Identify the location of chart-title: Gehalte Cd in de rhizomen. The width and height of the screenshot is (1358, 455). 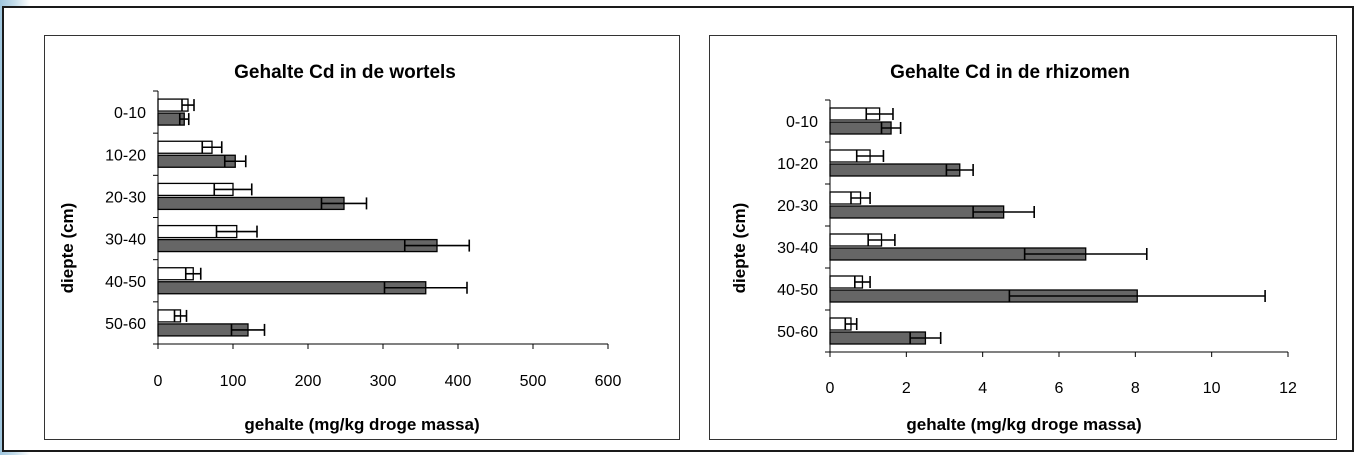
(1010, 72).